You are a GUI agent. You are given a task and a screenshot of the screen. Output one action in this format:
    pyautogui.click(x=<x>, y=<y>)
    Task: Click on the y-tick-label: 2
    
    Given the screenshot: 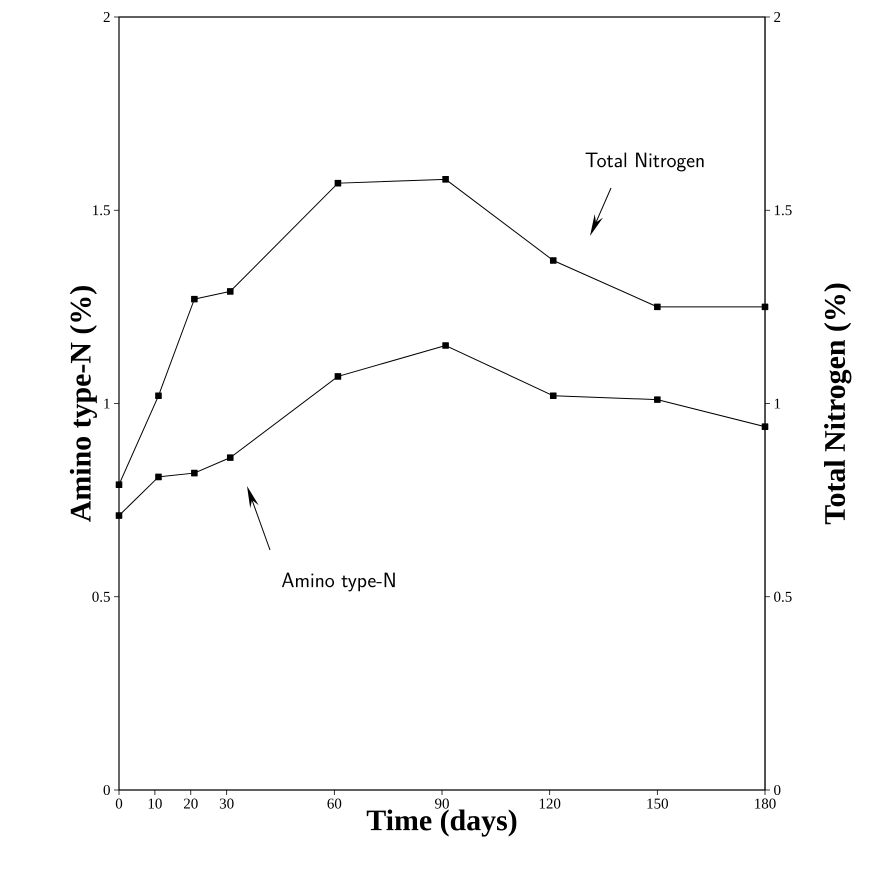 What is the action you would take?
    pyautogui.click(x=107, y=17)
    